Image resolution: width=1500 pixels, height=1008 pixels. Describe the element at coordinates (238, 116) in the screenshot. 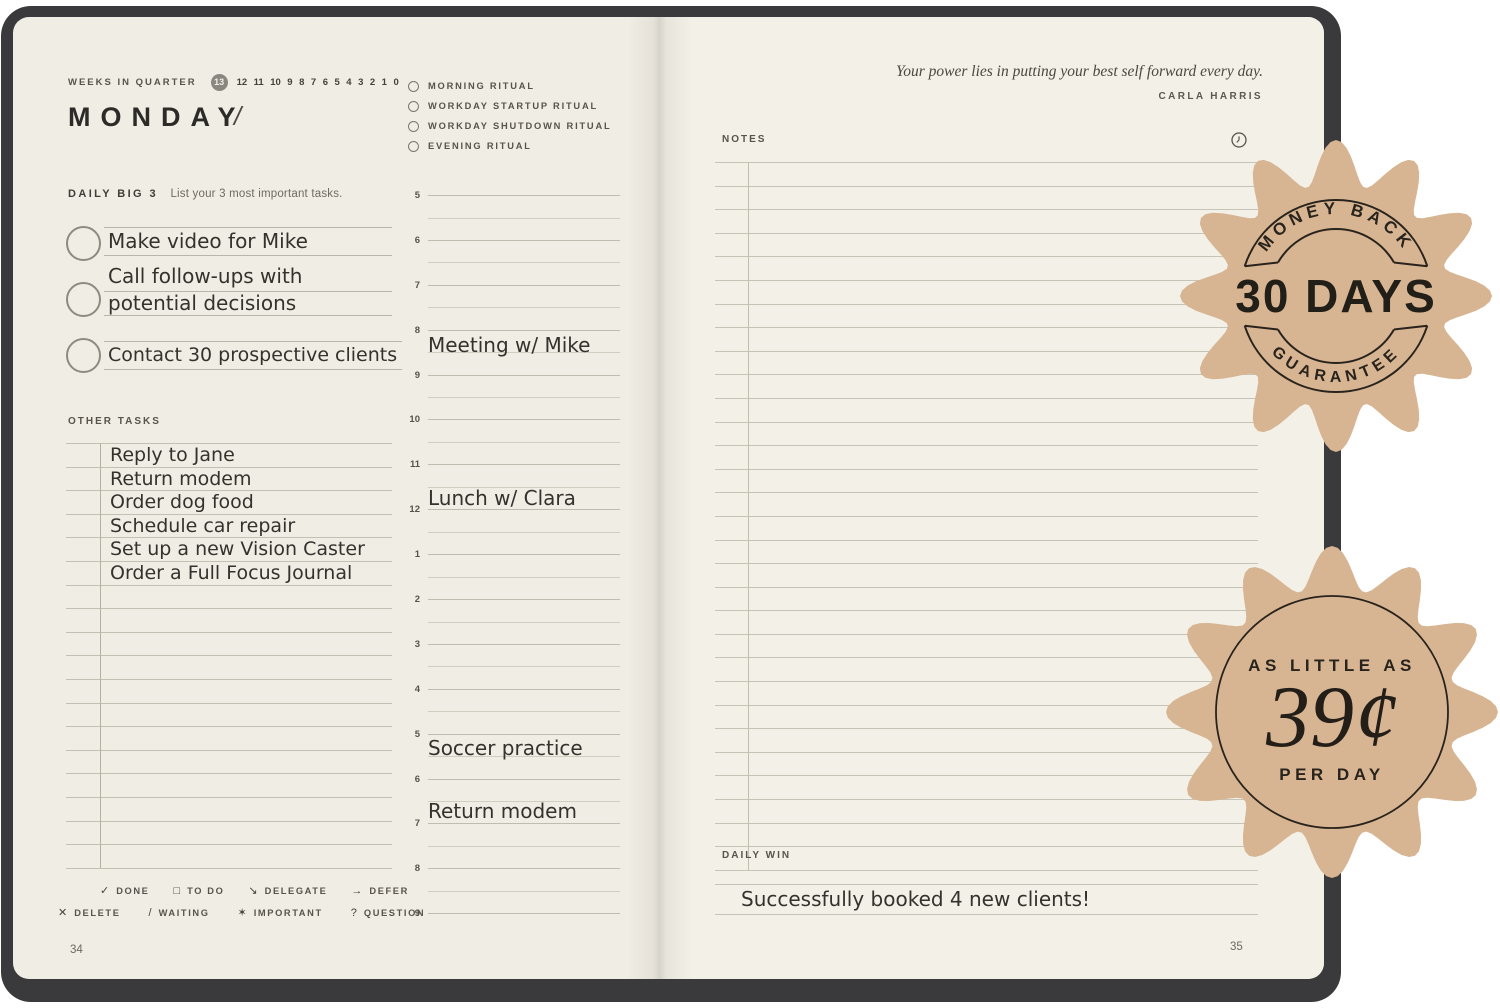

I see `date-slash: /` at that location.